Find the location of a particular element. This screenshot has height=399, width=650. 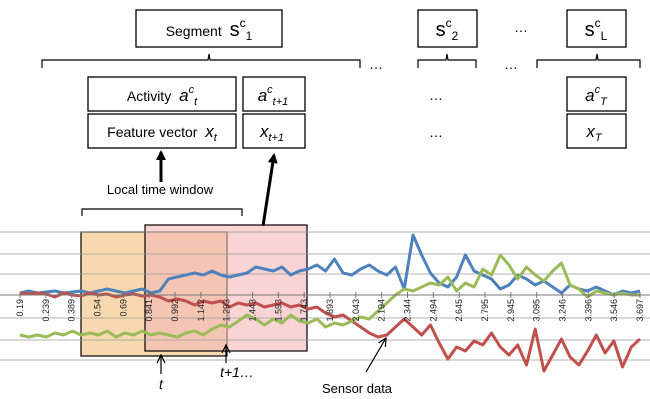

svg-text: Activity act is located at coordinates (162, 96).